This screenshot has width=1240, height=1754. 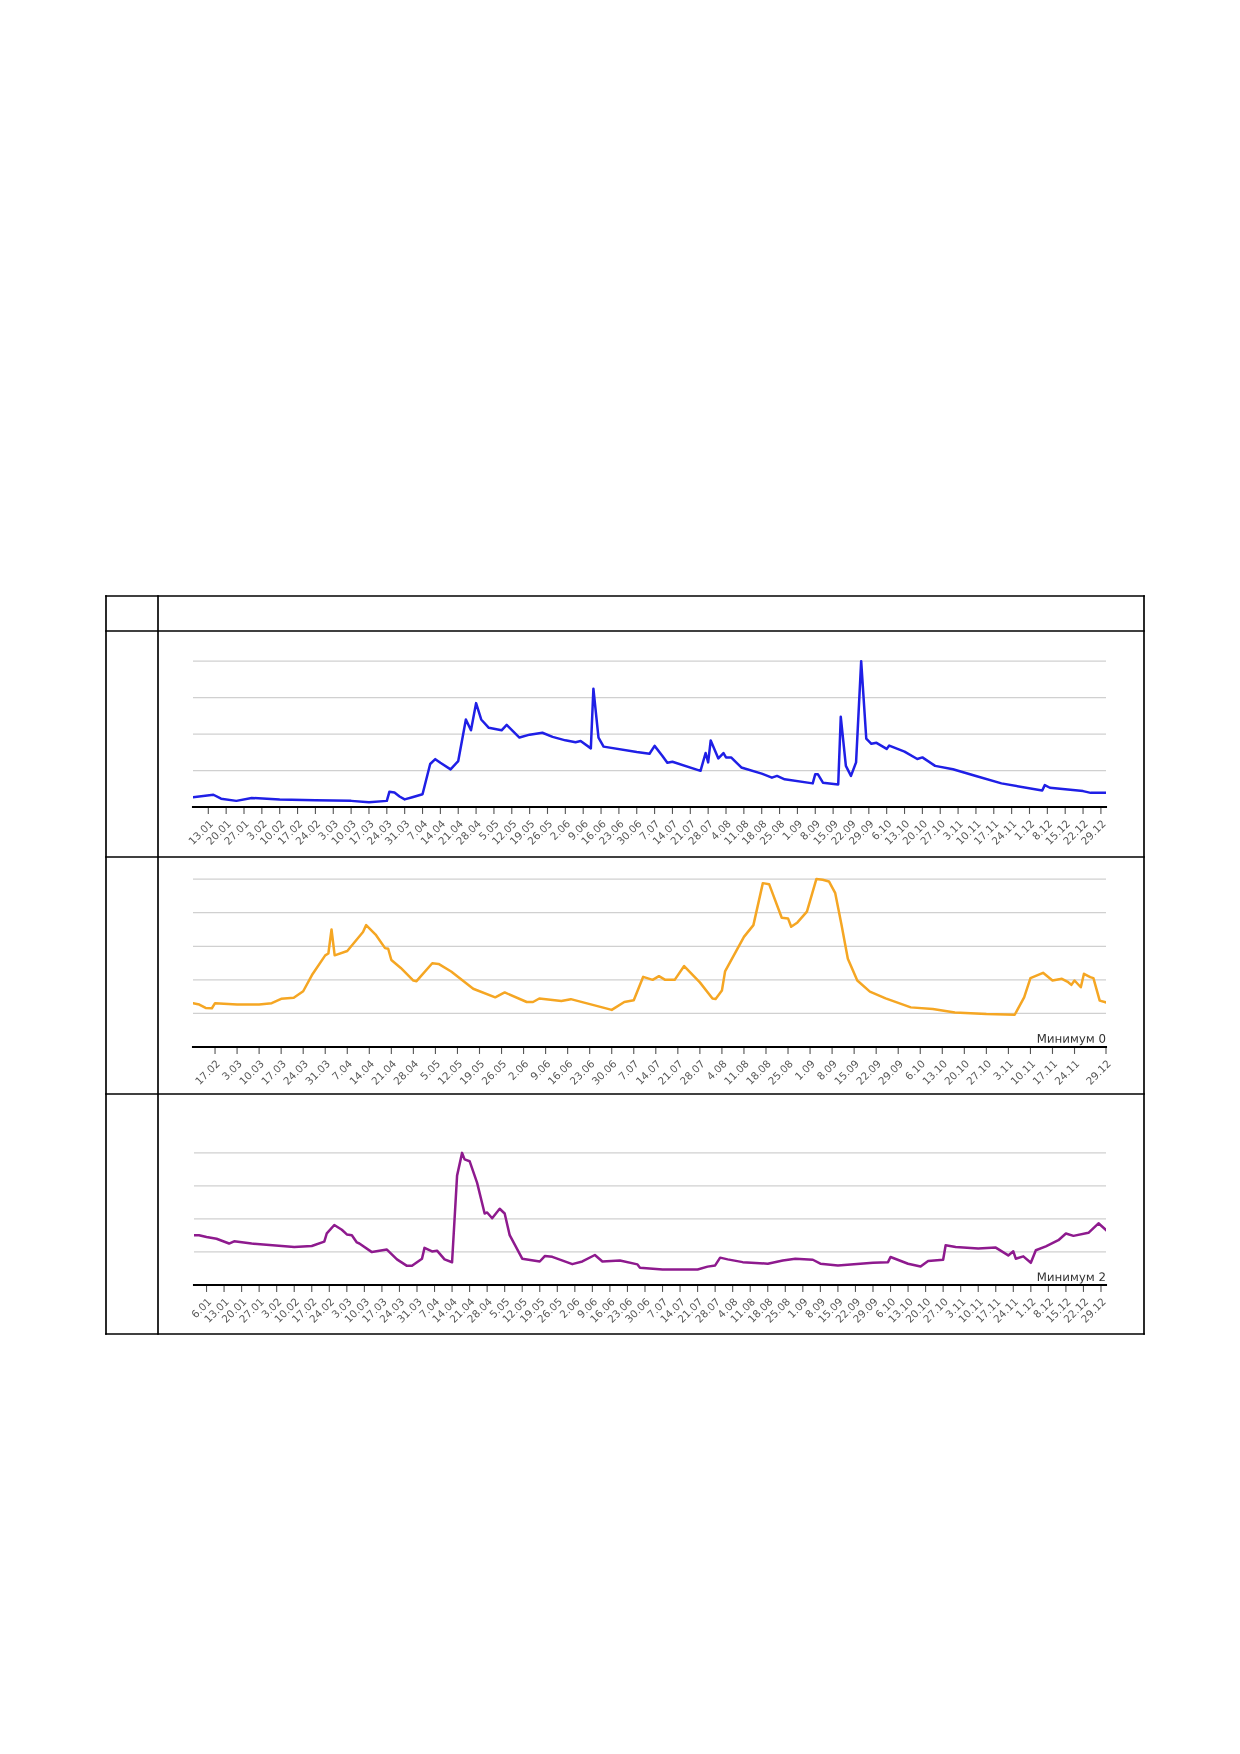 What do you see at coordinates (1071, 1278) in the screenshot?
I see `annotation: Минимум 2` at bounding box center [1071, 1278].